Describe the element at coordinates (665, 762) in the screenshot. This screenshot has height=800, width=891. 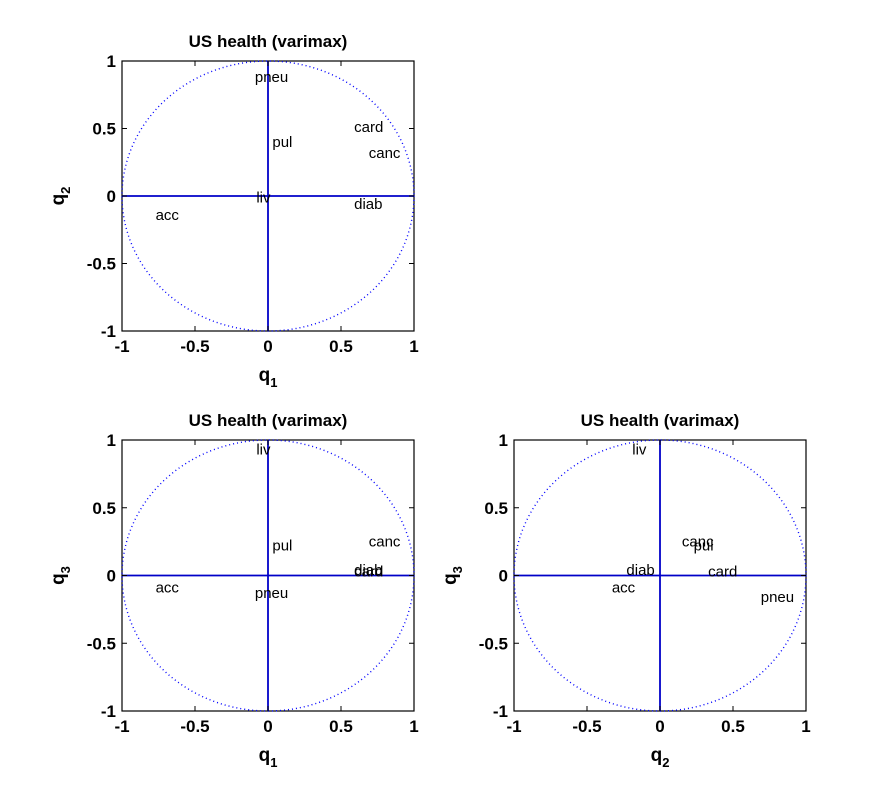
I see `x-axis-label-subscript: 2` at that location.